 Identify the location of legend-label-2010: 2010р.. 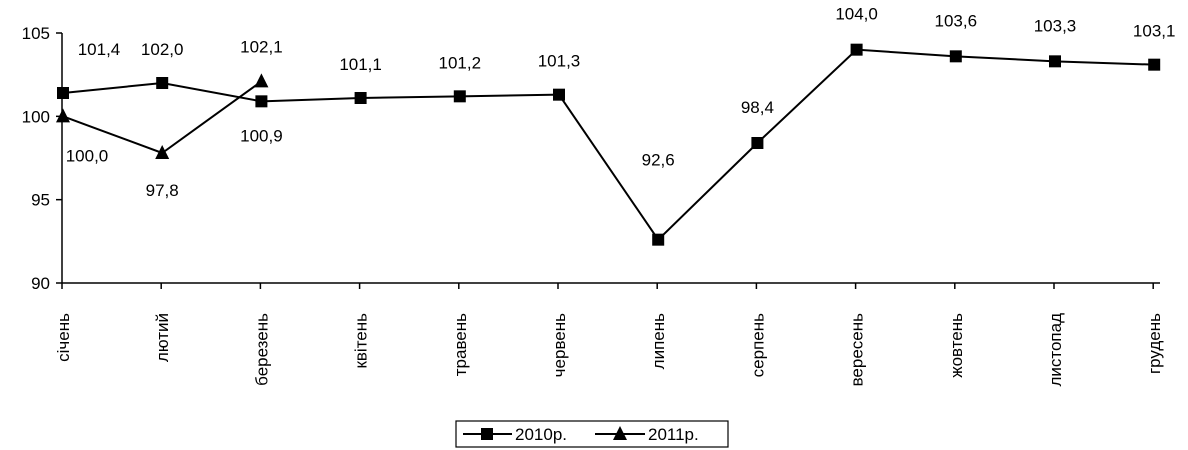
(541, 434).